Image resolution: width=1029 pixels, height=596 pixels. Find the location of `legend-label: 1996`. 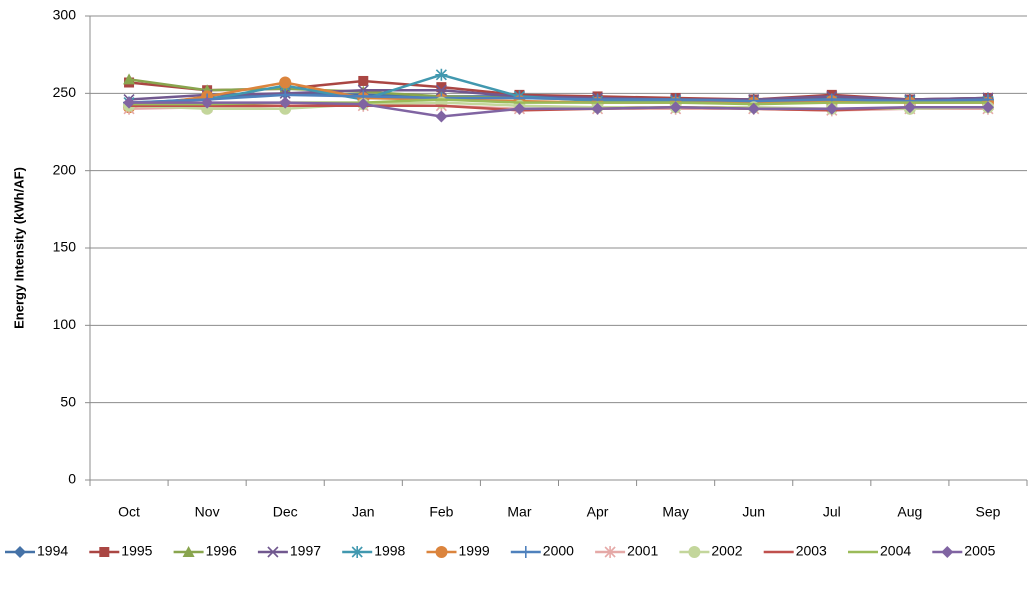

legend-label: 1996 is located at coordinates (221, 551).